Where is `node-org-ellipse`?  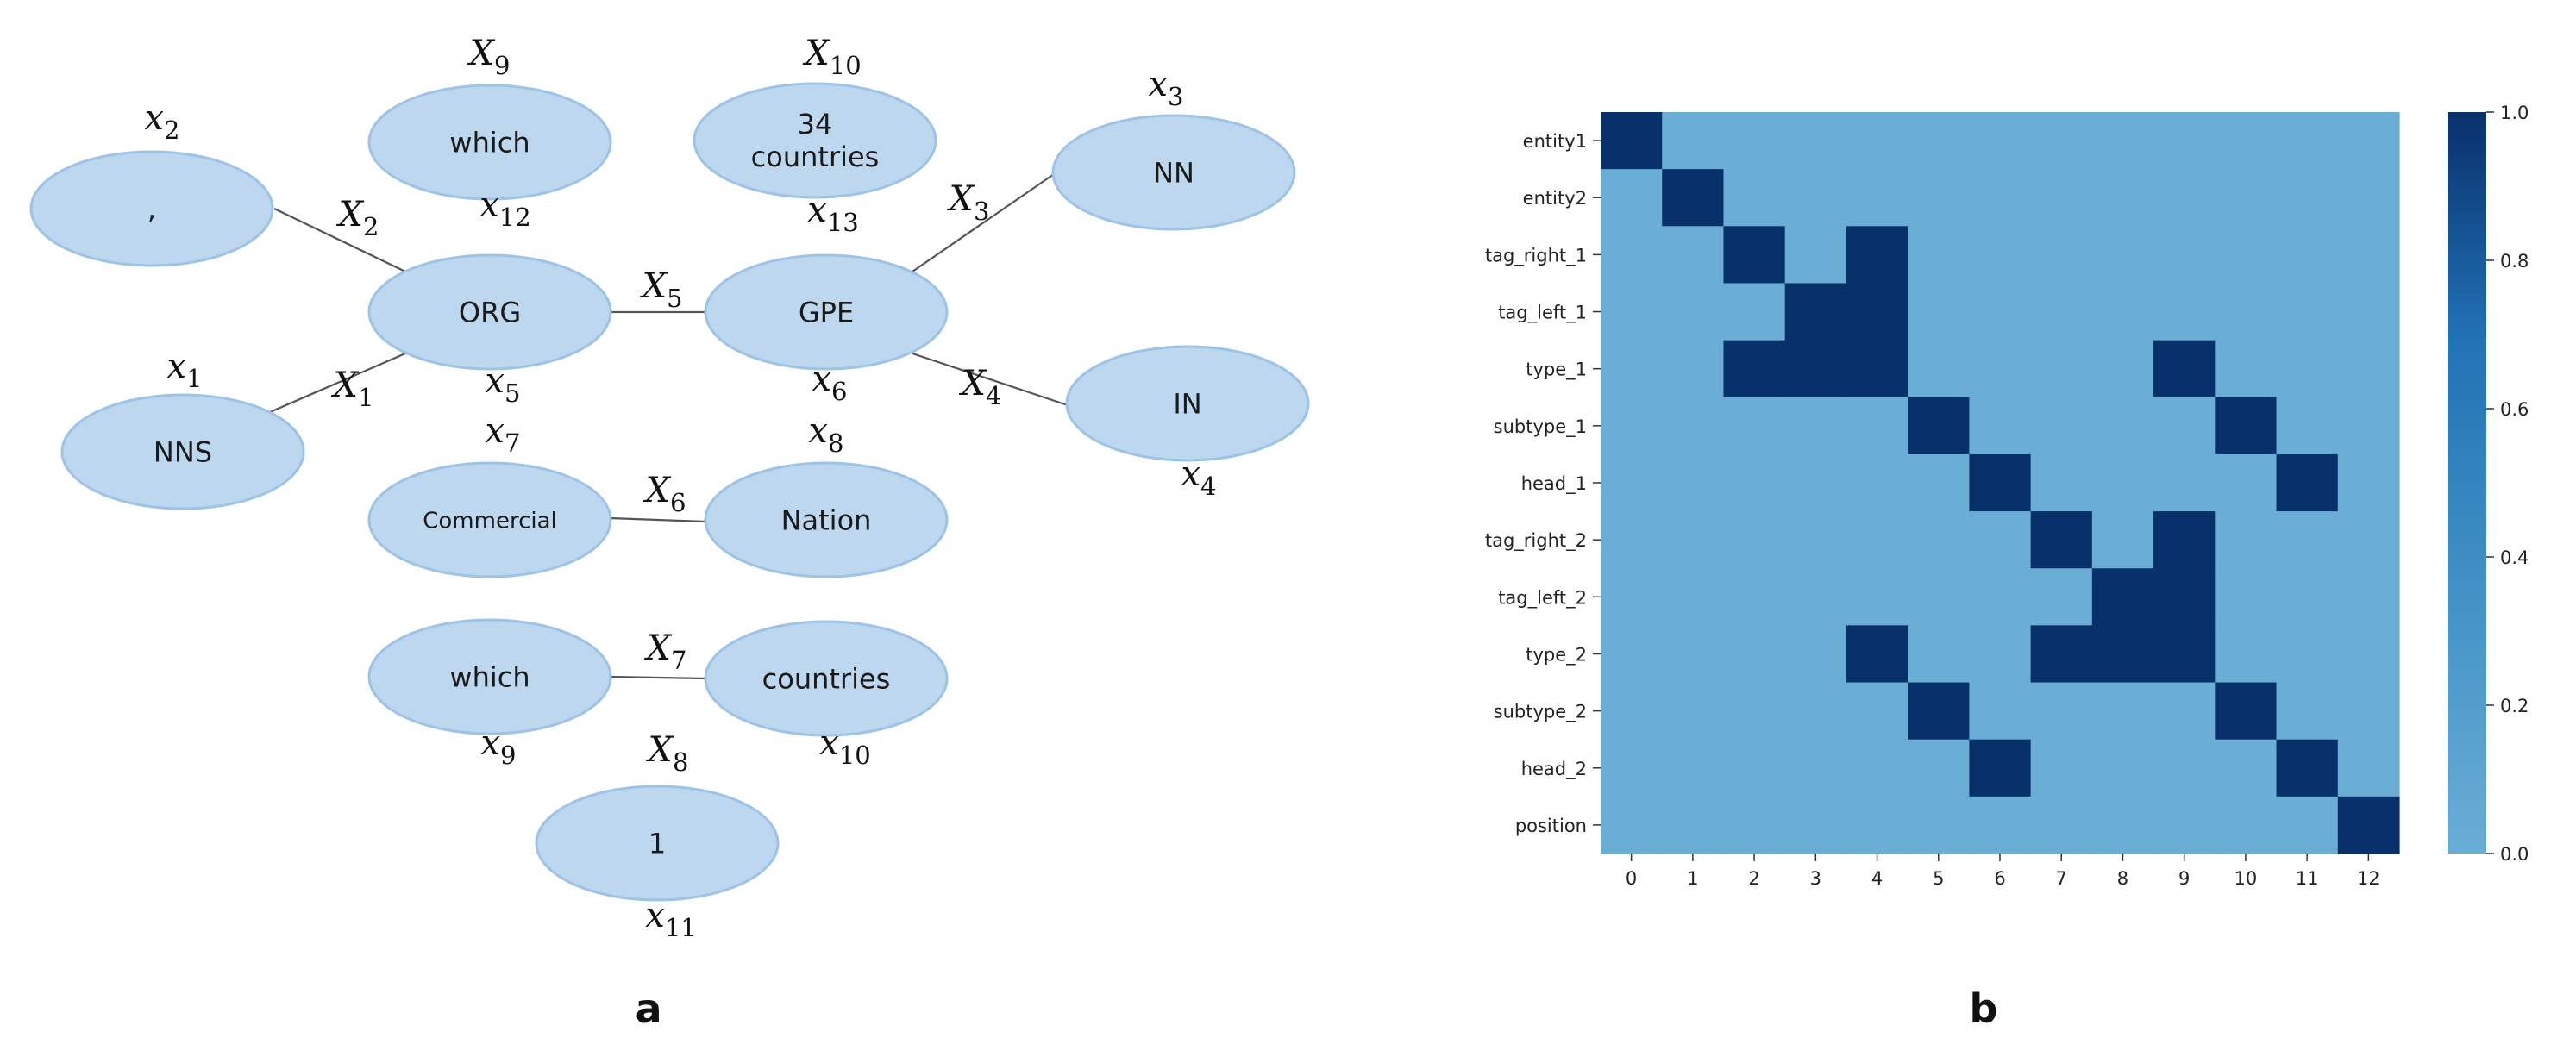 node-org-ellipse is located at coordinates (489, 312).